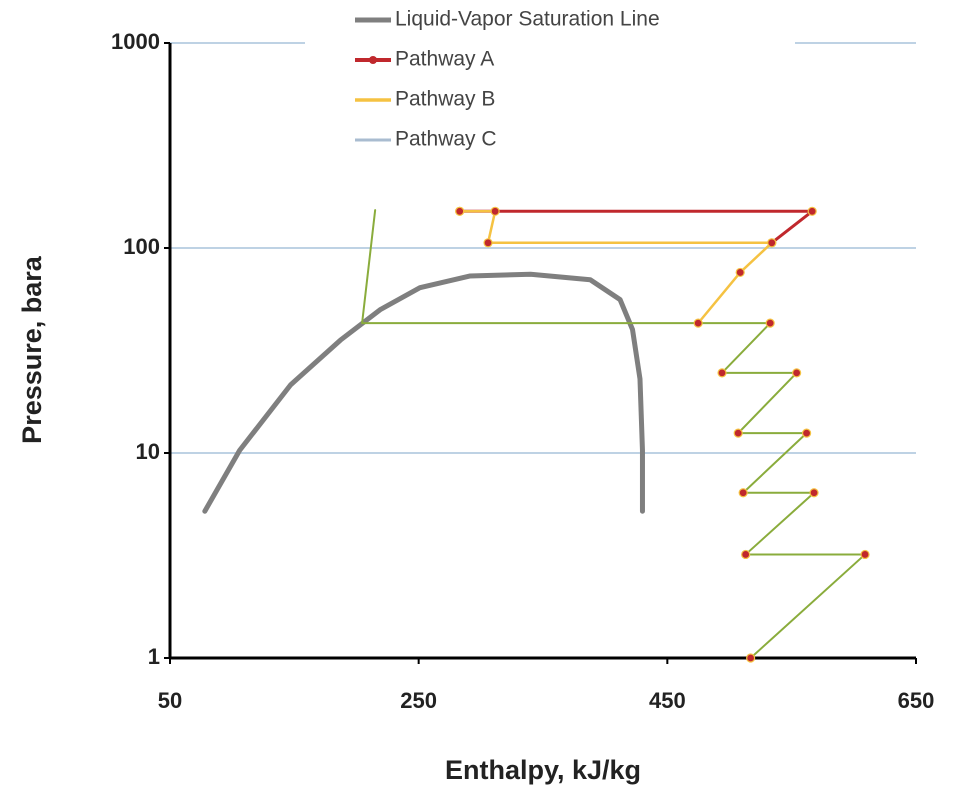 Image resolution: width=956 pixels, height=793 pixels. I want to click on x-tick-label: 650, so click(916, 700).